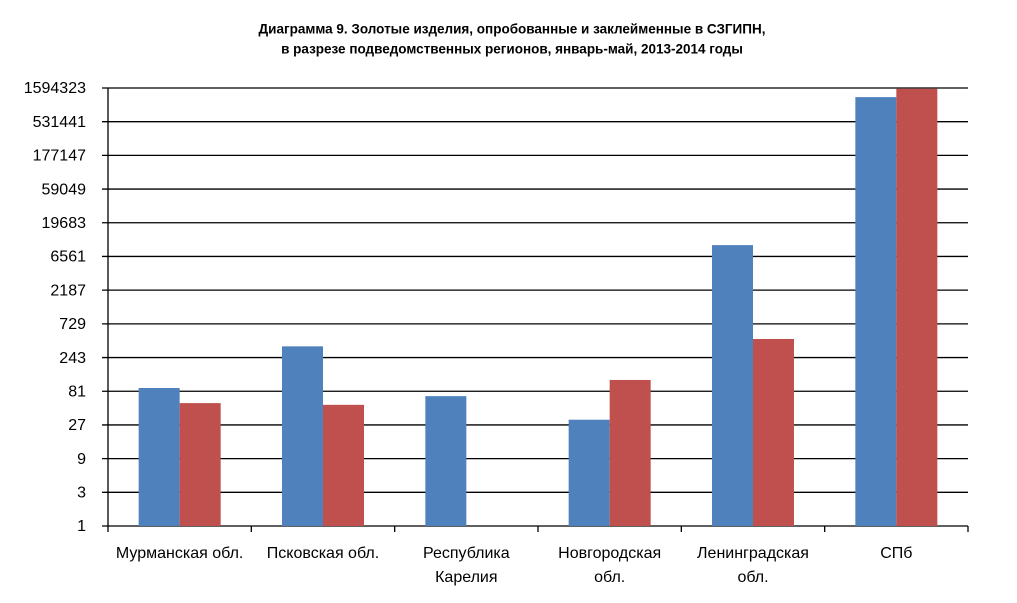 This screenshot has height=603, width=1017. I want to click on x-tick-label: Ленинградская обл., so click(753, 565).